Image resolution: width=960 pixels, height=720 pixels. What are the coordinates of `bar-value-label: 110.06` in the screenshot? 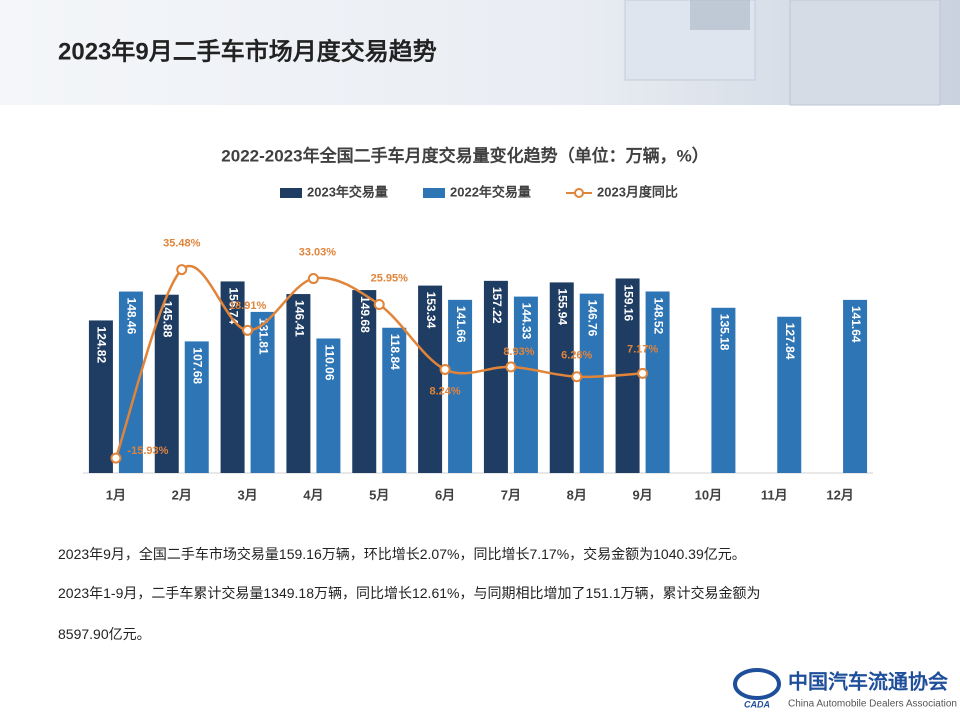 It's located at (329, 362).